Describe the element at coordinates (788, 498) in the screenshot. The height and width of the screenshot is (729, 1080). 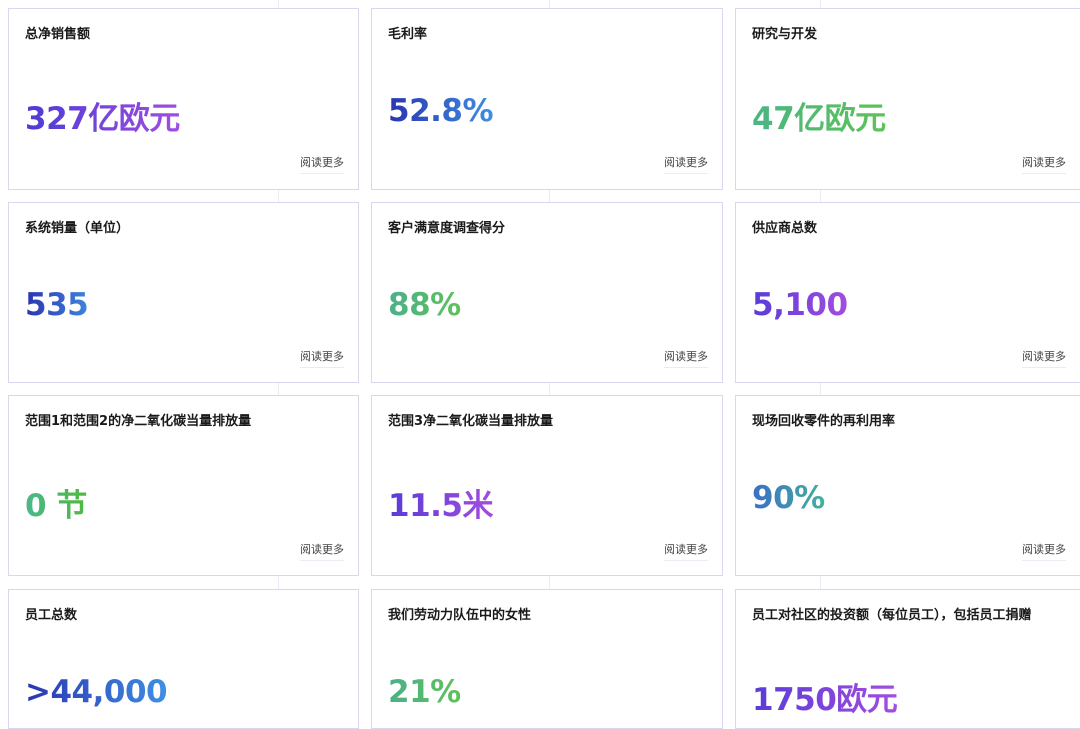
I see `metric-value: 90%` at that location.